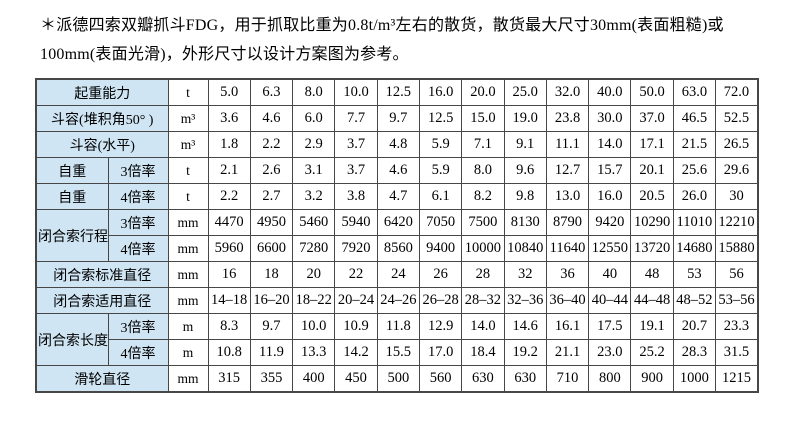 This screenshot has height=436, width=800. I want to click on value-cell: 19.2, so click(525, 352).